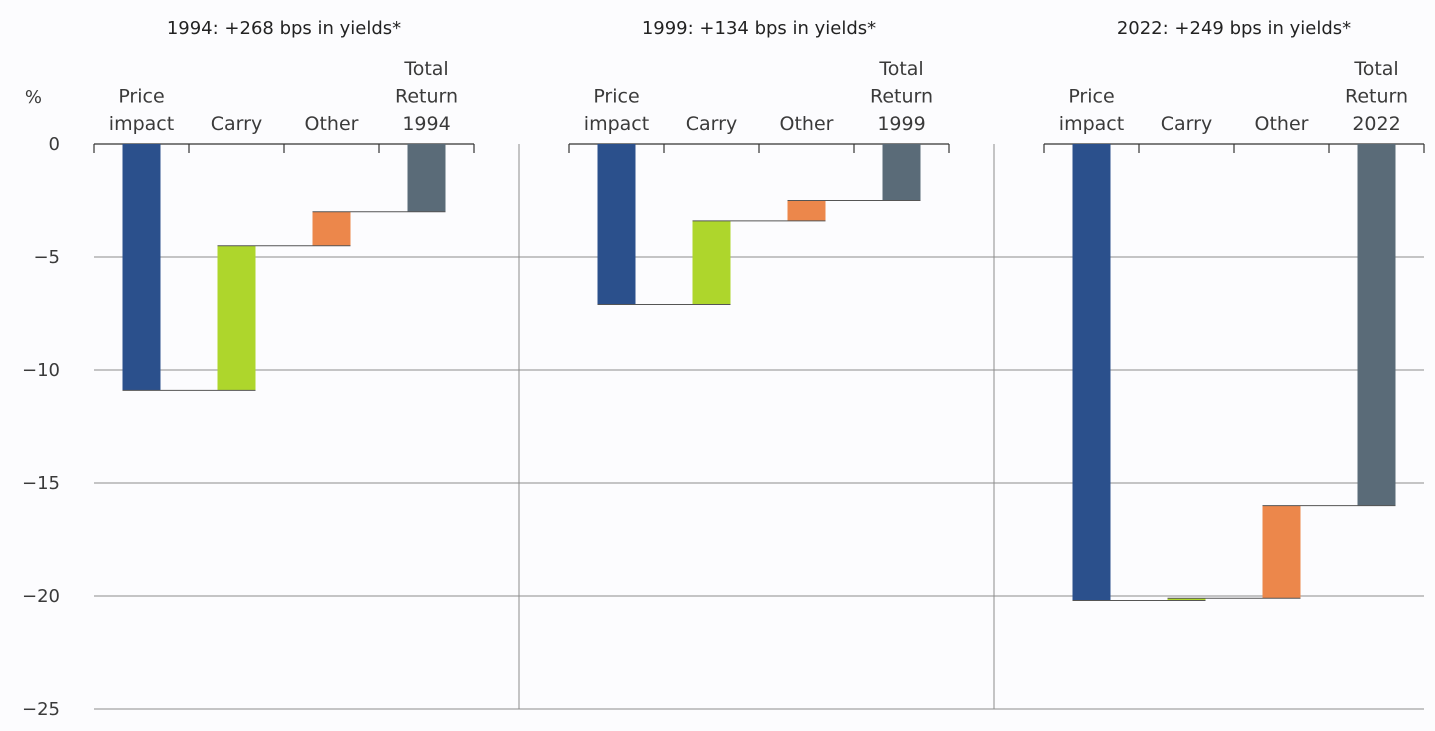  Describe the element at coordinates (1234, 28) in the screenshot. I see `panel-title: 2022: +249 bps in yields*` at that location.